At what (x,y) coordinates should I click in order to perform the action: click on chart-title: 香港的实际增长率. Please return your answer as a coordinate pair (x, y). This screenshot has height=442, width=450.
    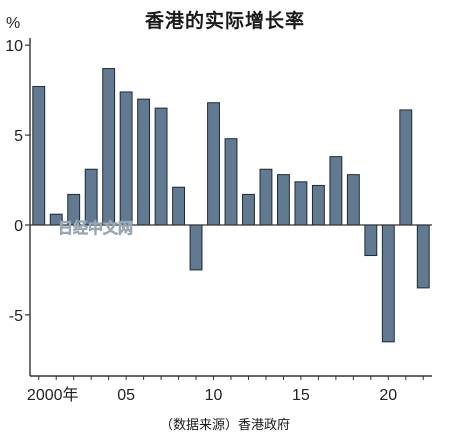
    Looking at the image, I should click on (224, 21).